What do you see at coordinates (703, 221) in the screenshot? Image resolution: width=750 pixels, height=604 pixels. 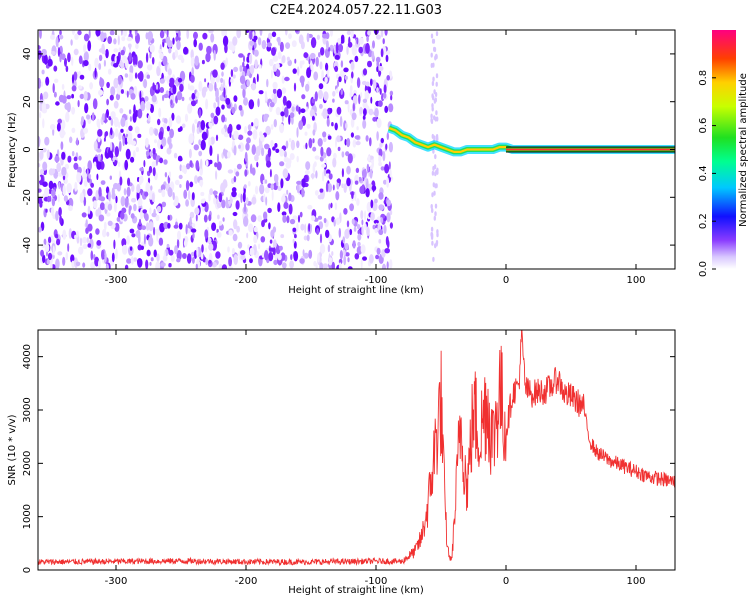 I see `colorbar-tick-label: 0.2` at bounding box center [703, 221].